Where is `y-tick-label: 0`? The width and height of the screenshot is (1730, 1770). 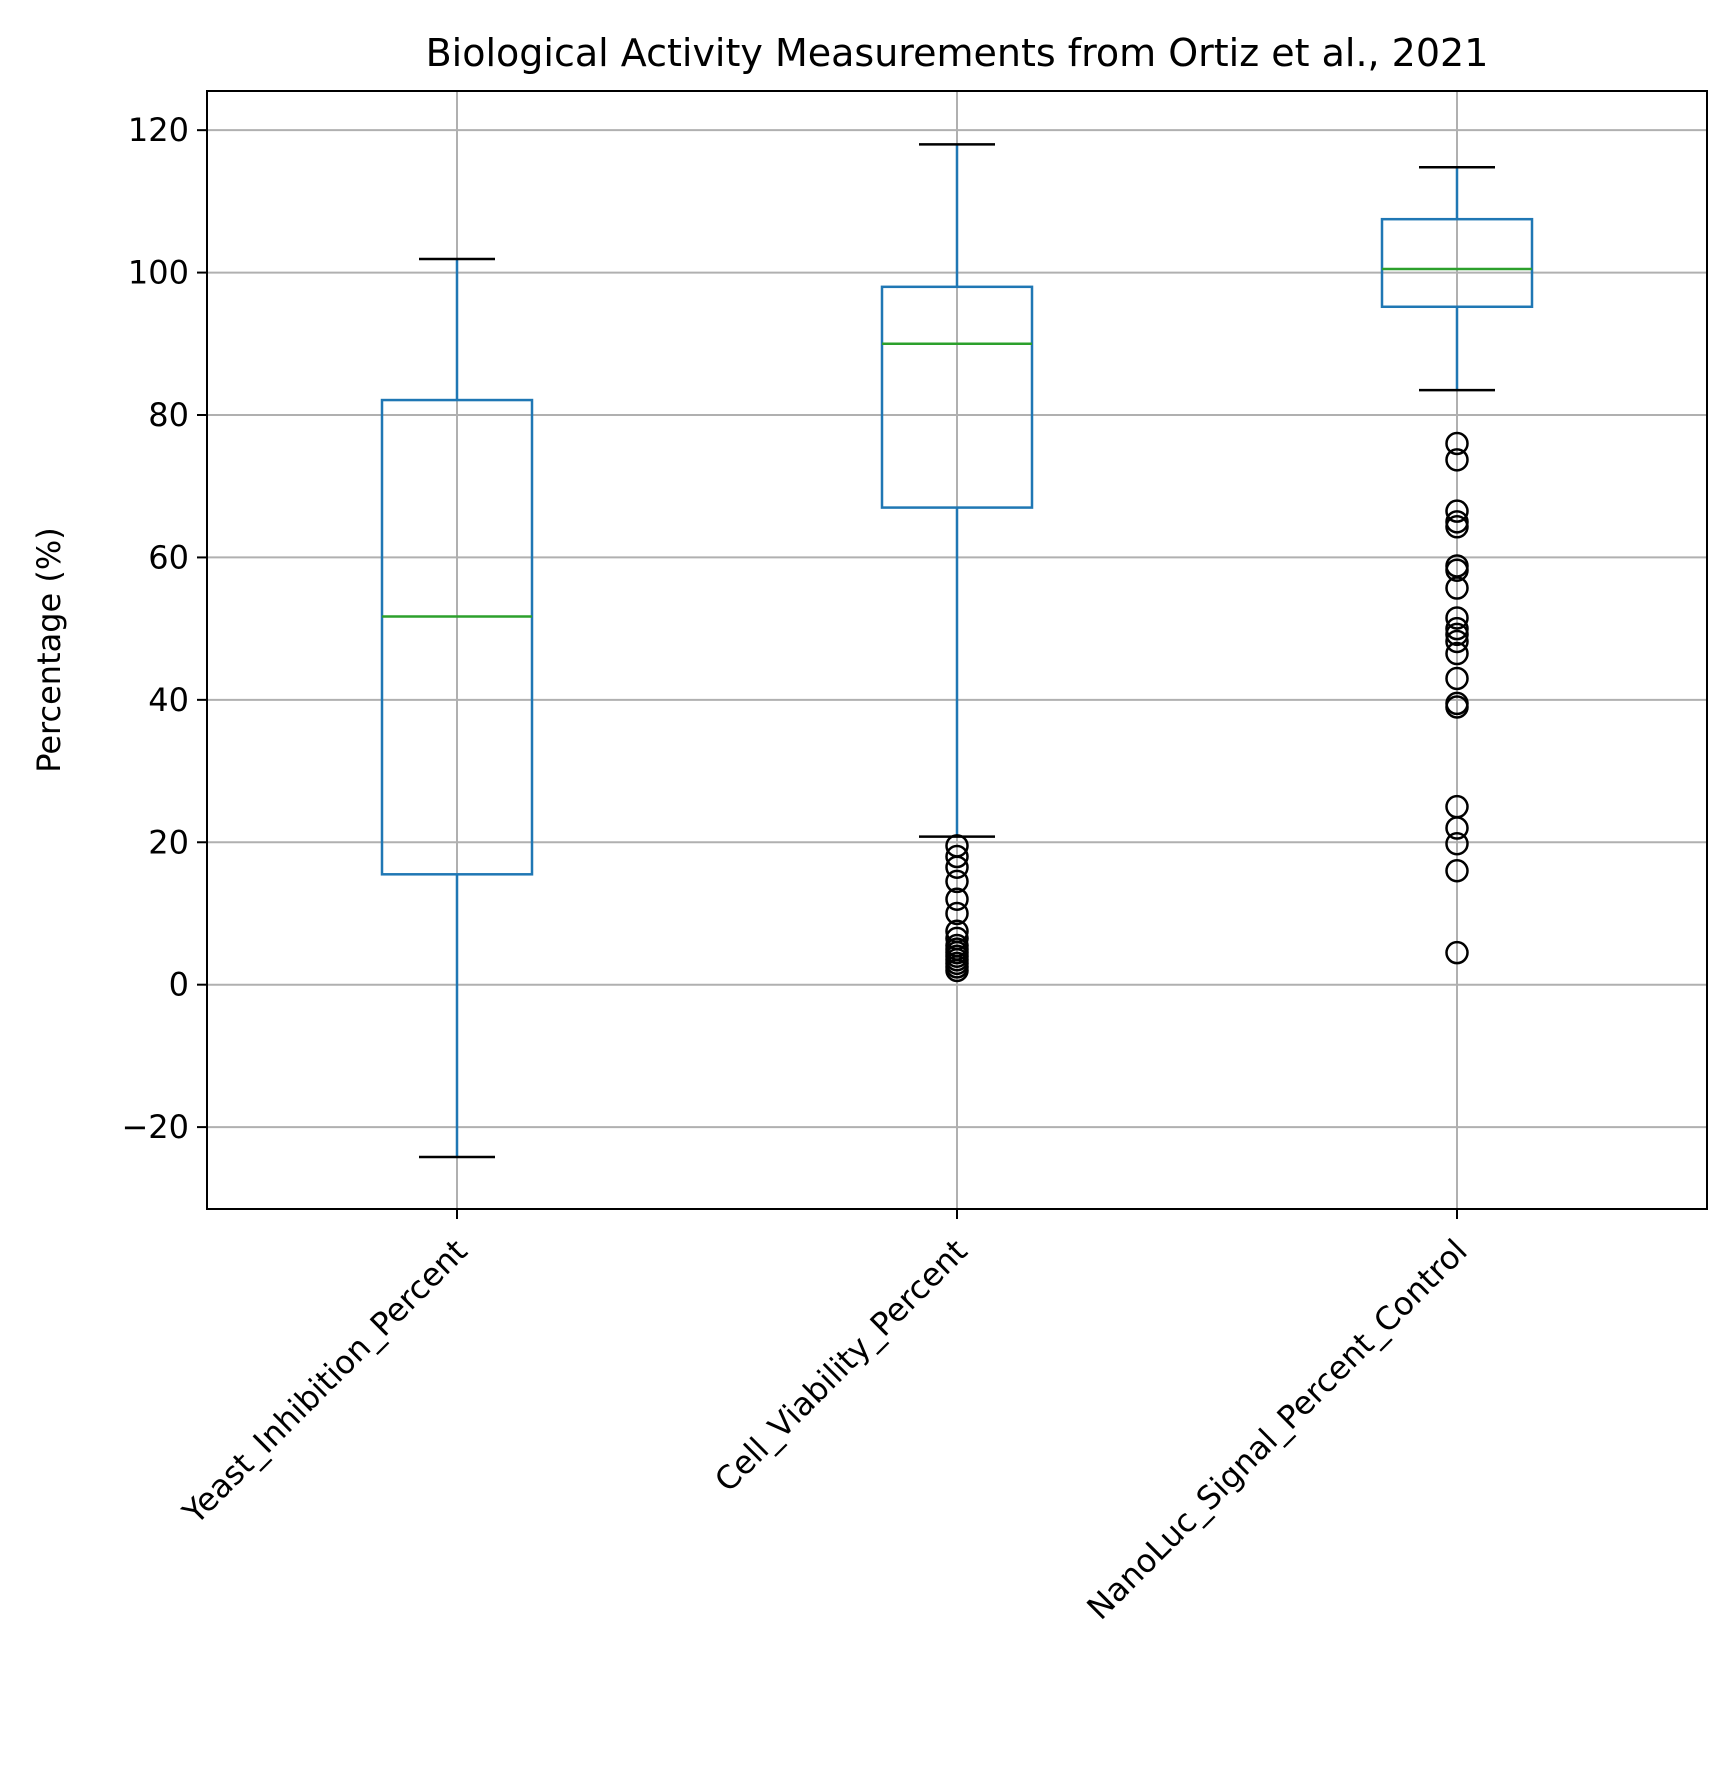
y-tick-label: 0 is located at coordinates (179, 985).